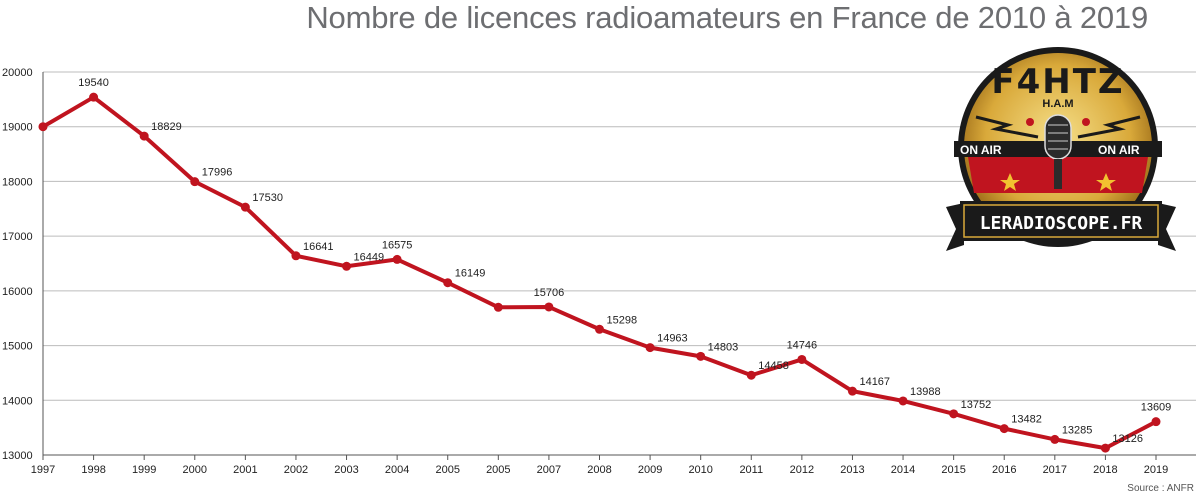 Image resolution: width=1200 pixels, height=497 pixels. What do you see at coordinates (672, 339) in the screenshot?
I see `data-label: 14963` at bounding box center [672, 339].